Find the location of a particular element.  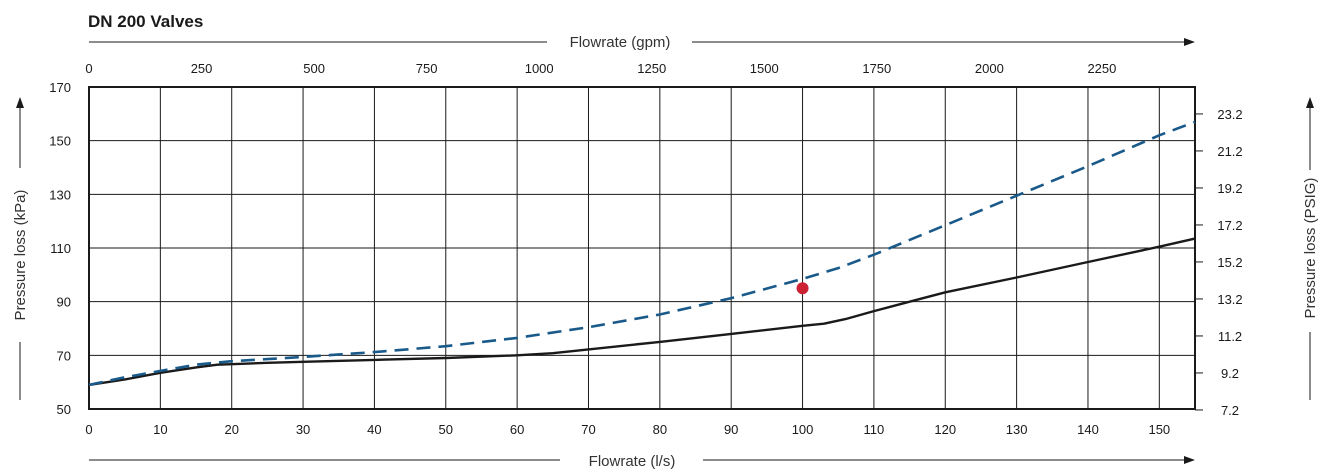

y-left-arrowhead is located at coordinates (20, 102).